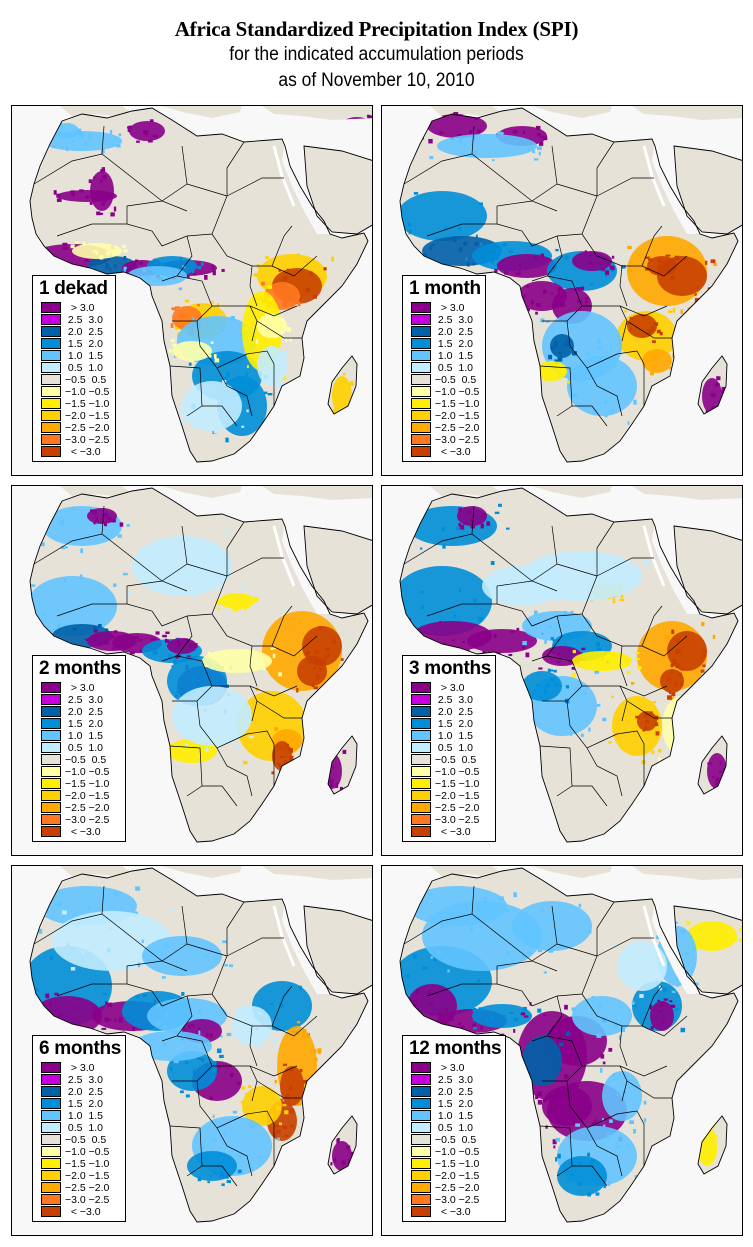 The height and width of the screenshot is (1247, 753). What do you see at coordinates (80, 736) in the screenshot?
I see `legend-entry: 1.0 1.5` at bounding box center [80, 736].